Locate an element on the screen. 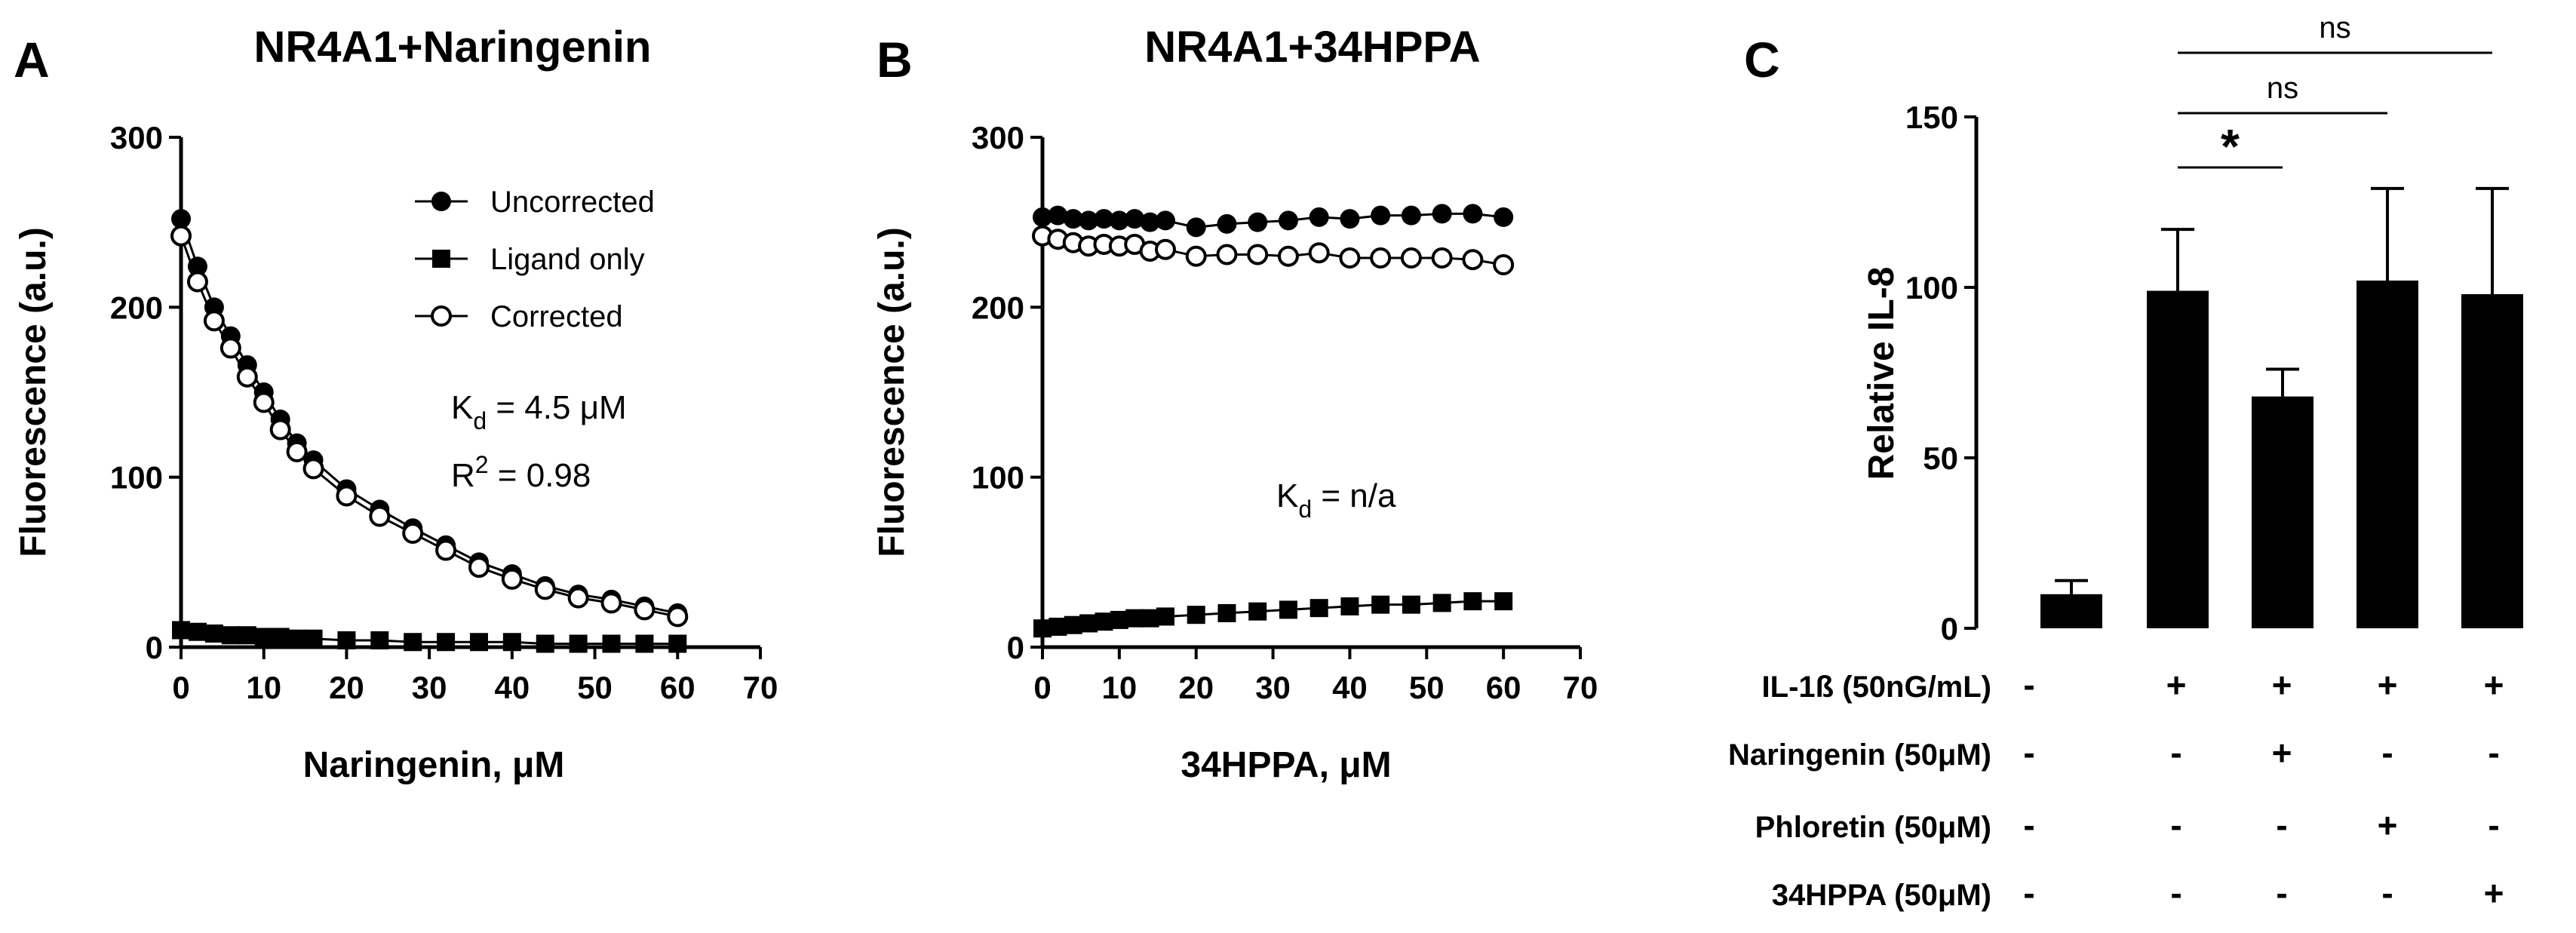 This screenshot has height=933, width=2576. x-tick-label: 50 is located at coordinates (595, 687).